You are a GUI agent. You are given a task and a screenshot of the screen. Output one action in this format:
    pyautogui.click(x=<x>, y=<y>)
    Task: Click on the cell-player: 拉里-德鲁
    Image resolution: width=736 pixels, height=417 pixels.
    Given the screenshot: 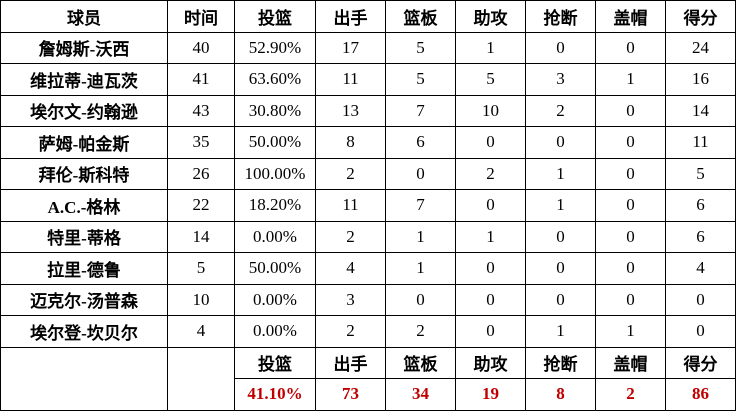 What is the action you would take?
    pyautogui.click(x=84, y=268)
    